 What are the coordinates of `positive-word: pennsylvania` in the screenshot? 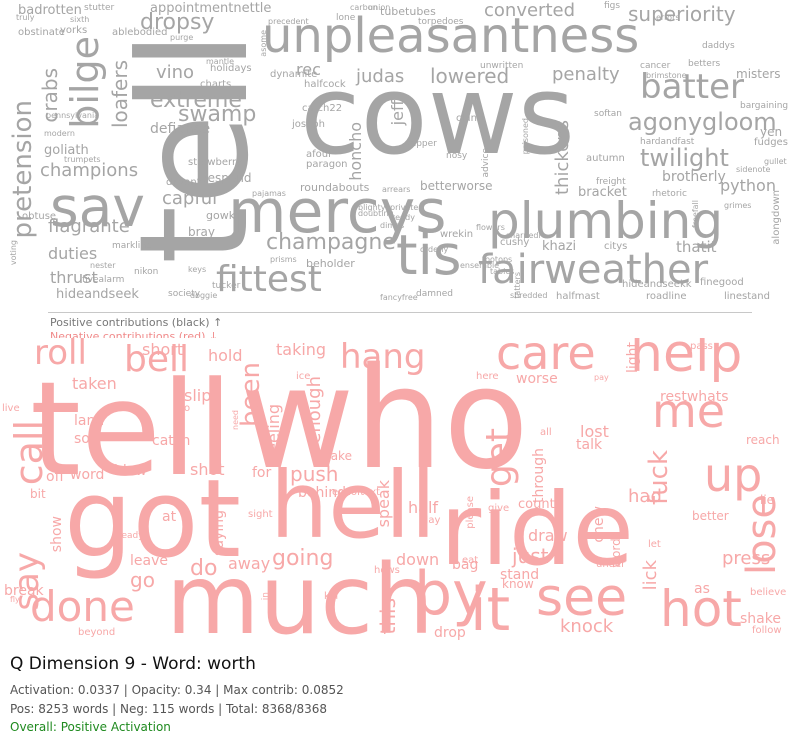 It's located at (73, 115).